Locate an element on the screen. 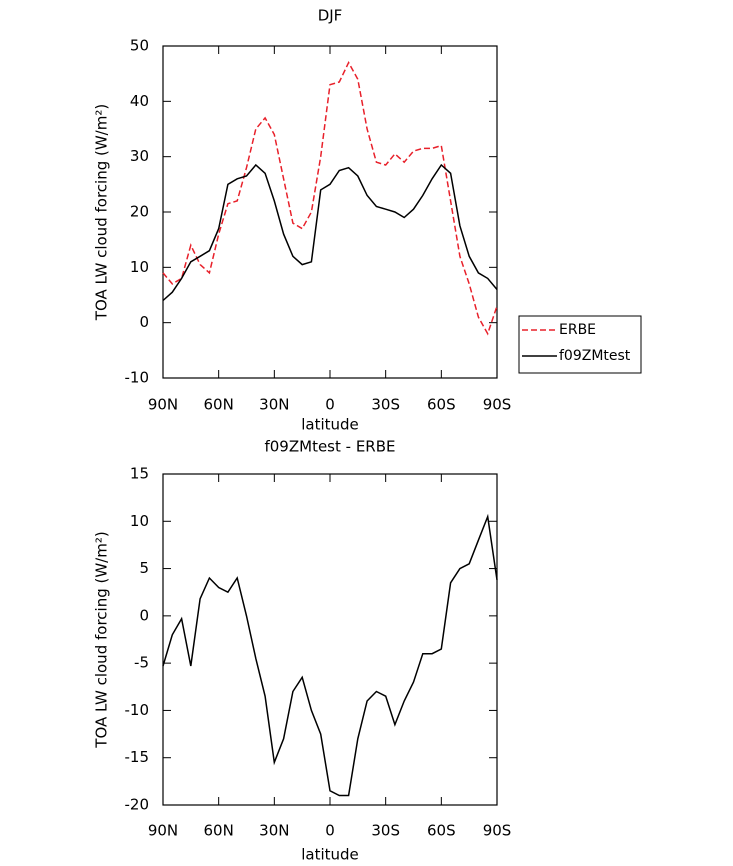 This screenshot has height=866, width=733. legend-label: ERBE is located at coordinates (577, 330).